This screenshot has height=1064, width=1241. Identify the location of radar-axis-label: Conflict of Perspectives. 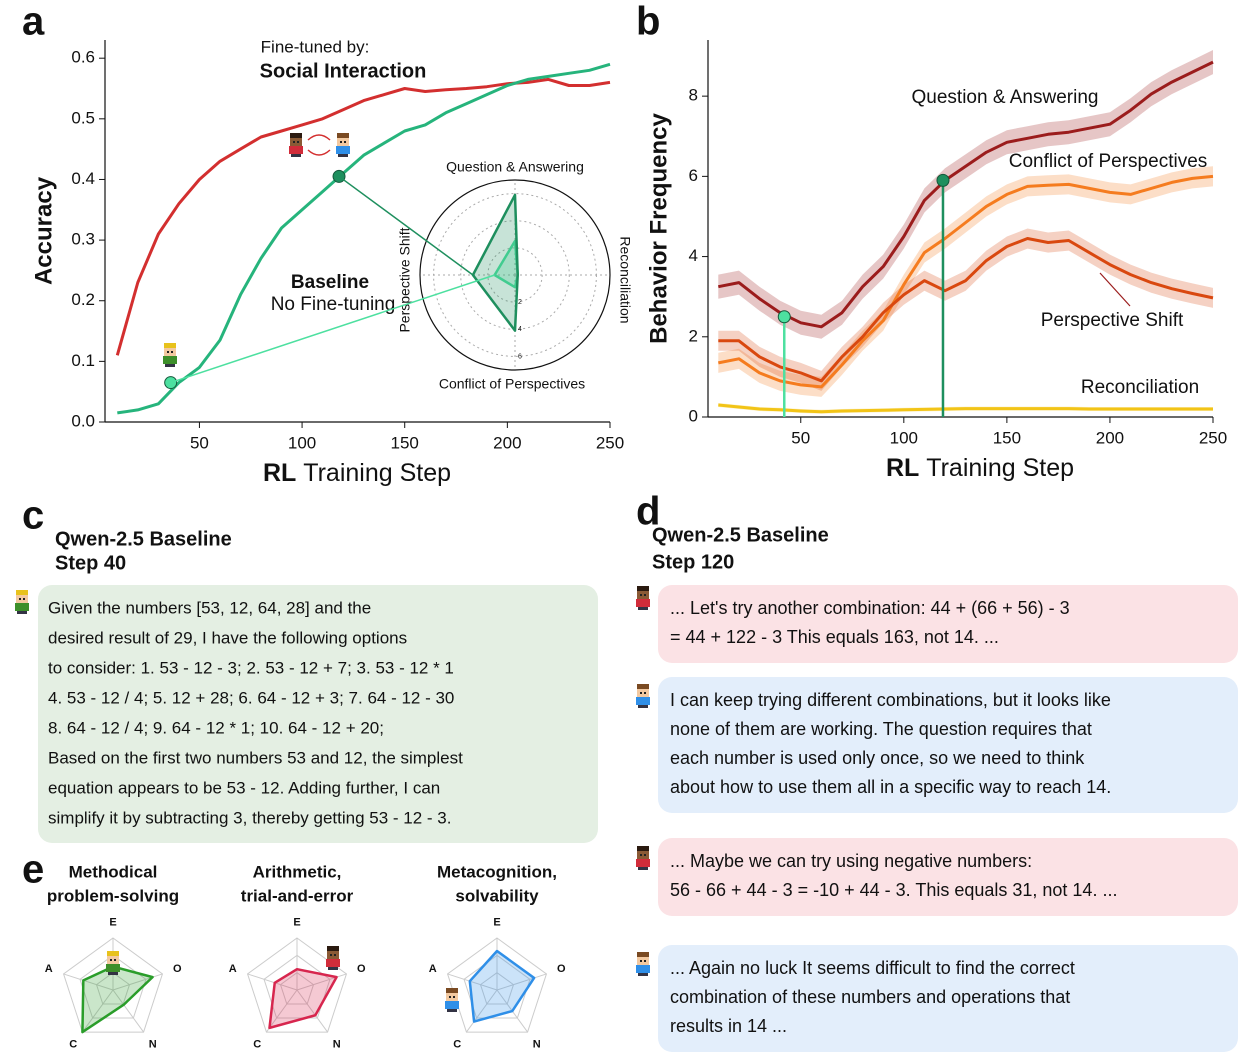
(512, 384).